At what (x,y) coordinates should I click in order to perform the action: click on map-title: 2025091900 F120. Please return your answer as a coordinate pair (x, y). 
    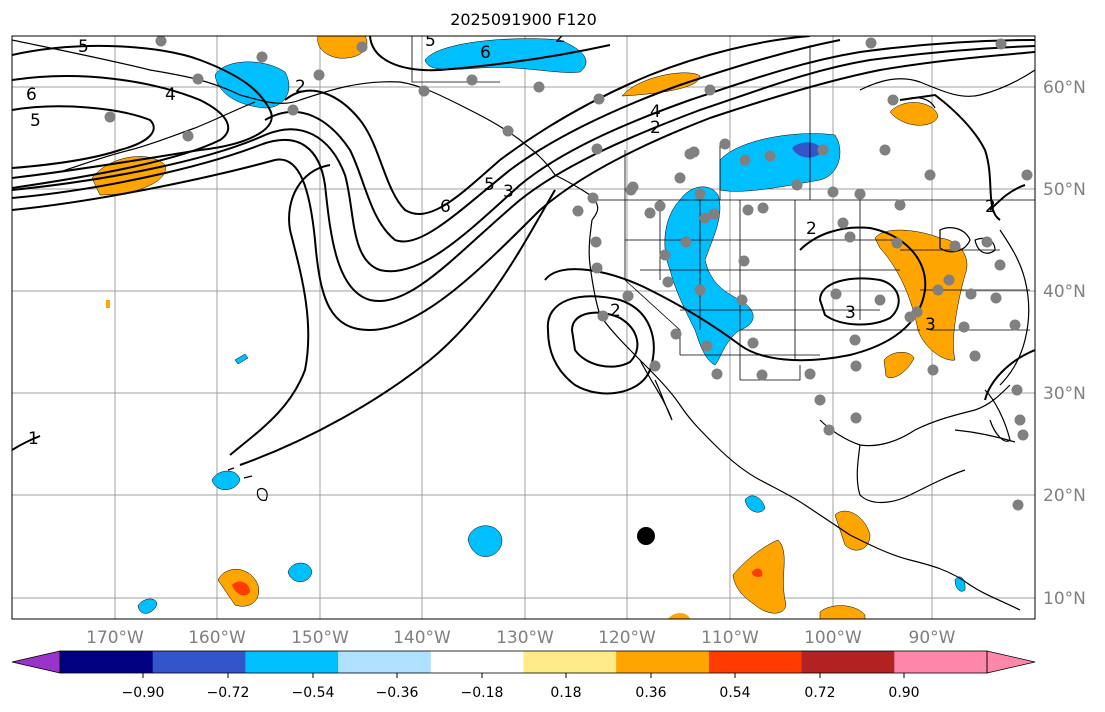
    Looking at the image, I should click on (523, 19).